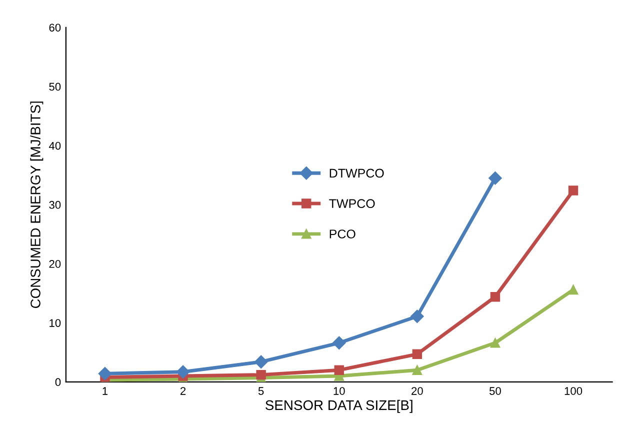 The width and height of the screenshot is (628, 422). Describe the element at coordinates (54, 146) in the screenshot. I see `y-tick-label: 40` at that location.